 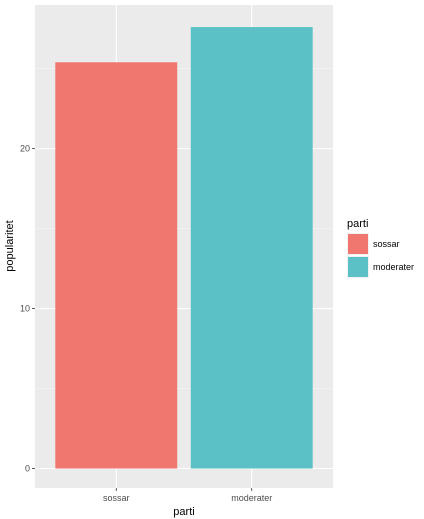 I want to click on x-tick-label: sossar, so click(x=116, y=498).